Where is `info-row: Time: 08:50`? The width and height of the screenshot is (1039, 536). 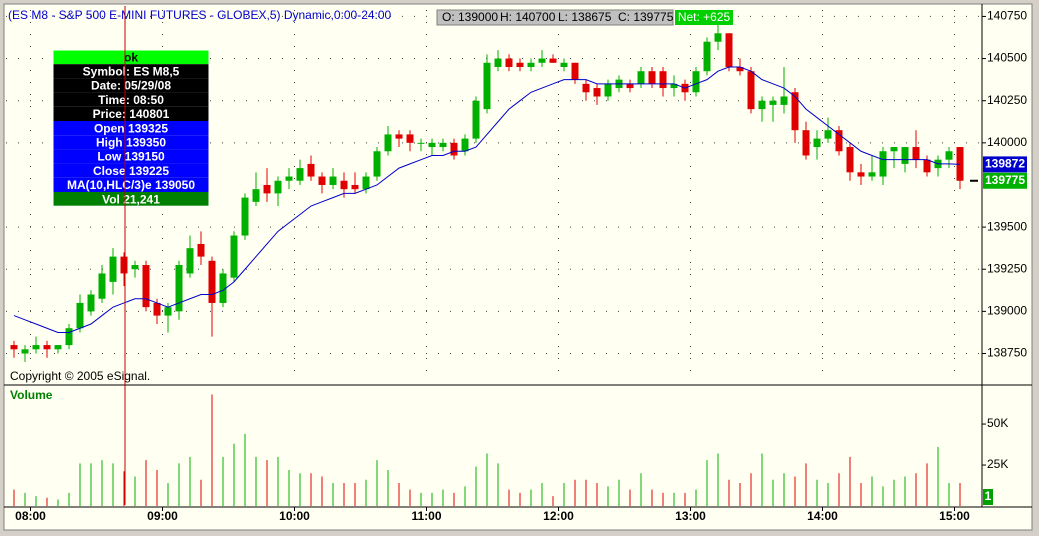
info-row: Time: 08:50 is located at coordinates (131, 100).